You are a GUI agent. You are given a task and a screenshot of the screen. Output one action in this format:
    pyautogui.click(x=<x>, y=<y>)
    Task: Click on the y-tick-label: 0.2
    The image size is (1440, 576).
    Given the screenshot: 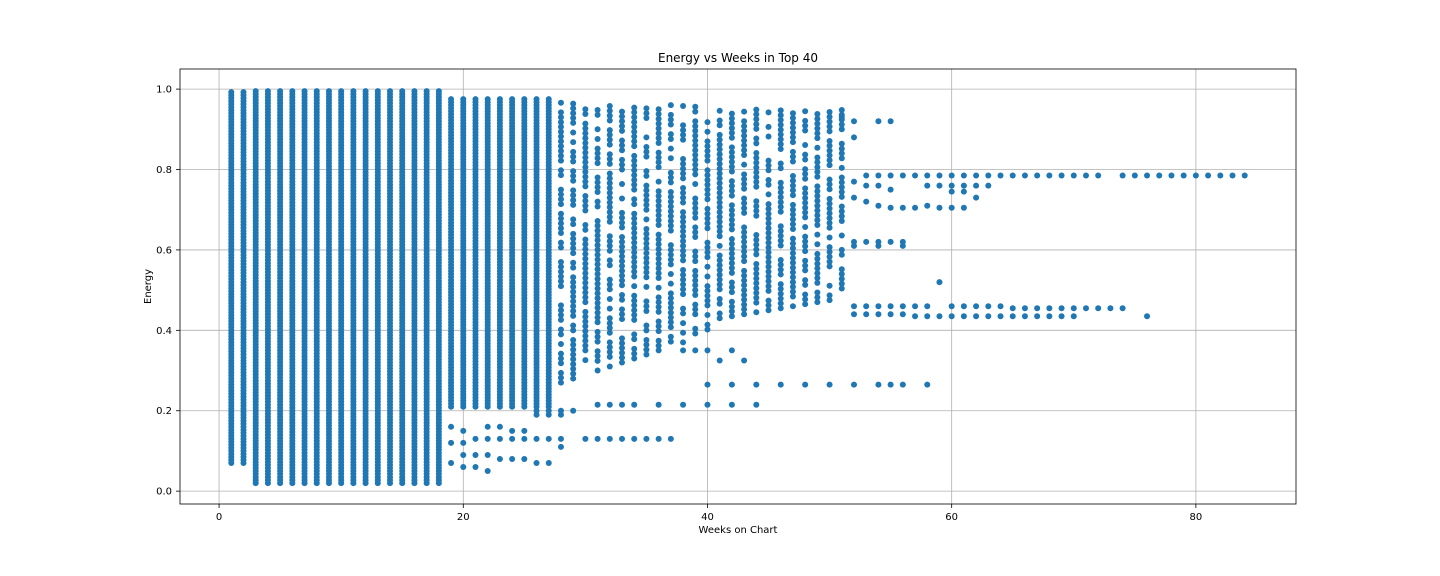 What is the action you would take?
    pyautogui.click(x=164, y=411)
    